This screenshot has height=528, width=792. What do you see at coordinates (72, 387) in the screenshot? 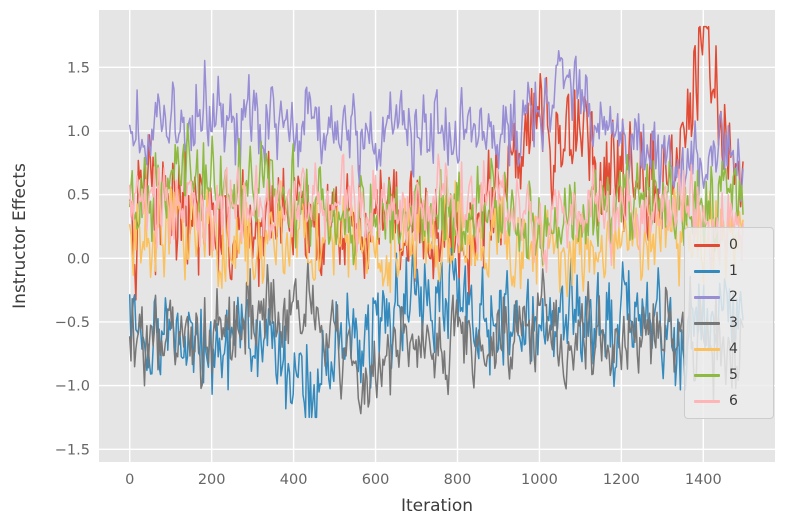
I see `y-tick-label: −1.0` at bounding box center [72, 387].